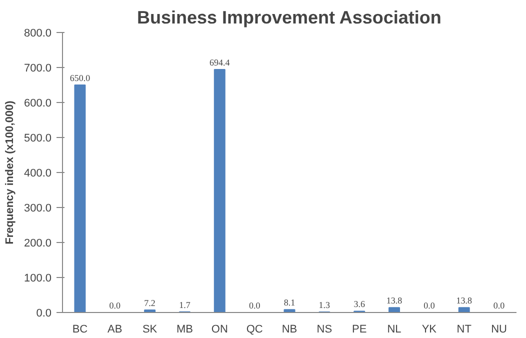 The height and width of the screenshot is (338, 526). I want to click on data-label: 8.1, so click(290, 303).